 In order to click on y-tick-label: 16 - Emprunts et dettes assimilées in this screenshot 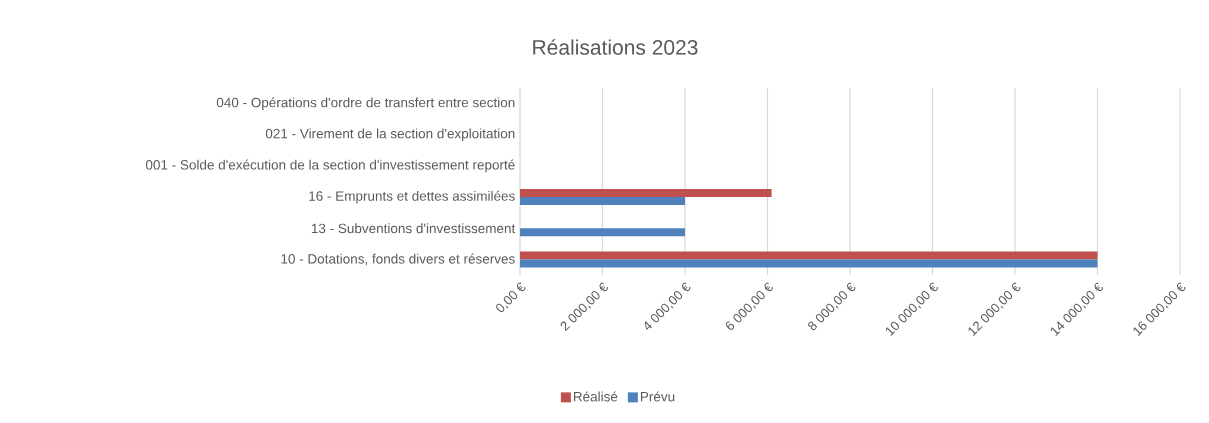, I will do `click(412, 197)`.